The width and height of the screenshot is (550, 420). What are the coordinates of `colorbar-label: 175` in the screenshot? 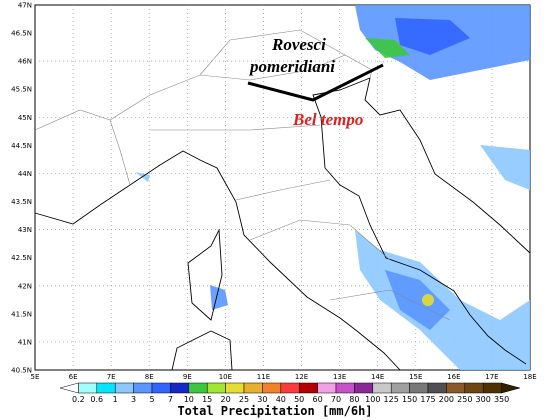 It's located at (427, 399).